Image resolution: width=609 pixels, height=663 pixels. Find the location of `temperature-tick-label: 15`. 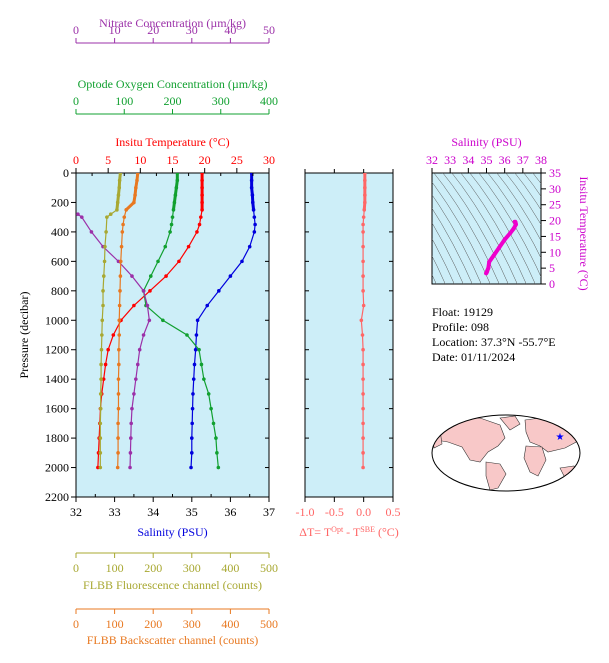

temperature-tick-label: 15 is located at coordinates (173, 160).